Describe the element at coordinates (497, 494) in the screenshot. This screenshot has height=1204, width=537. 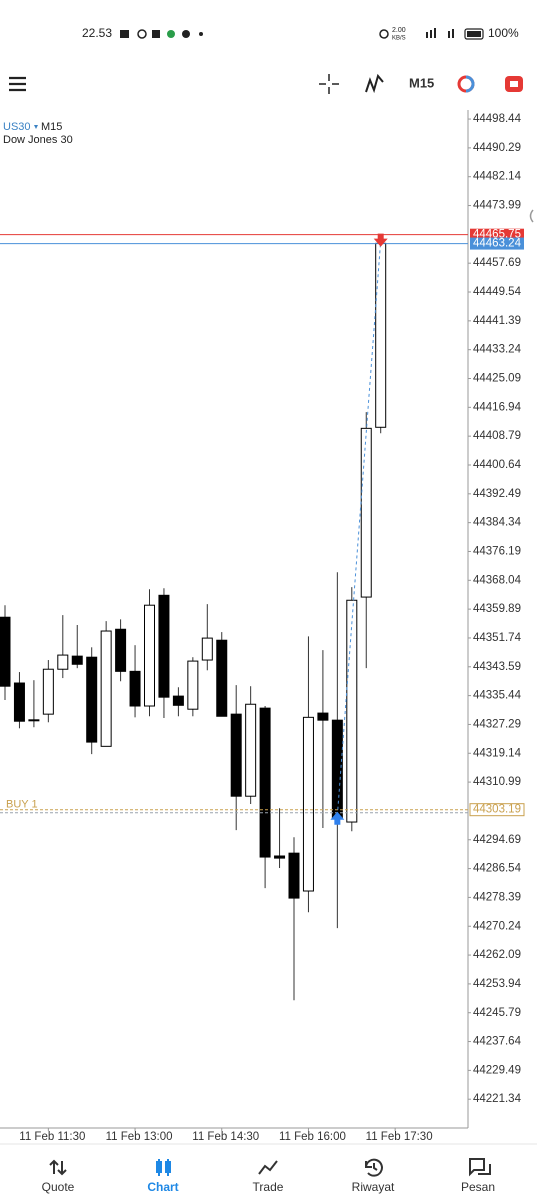
I see `y-tick-label: 44392.49` at that location.